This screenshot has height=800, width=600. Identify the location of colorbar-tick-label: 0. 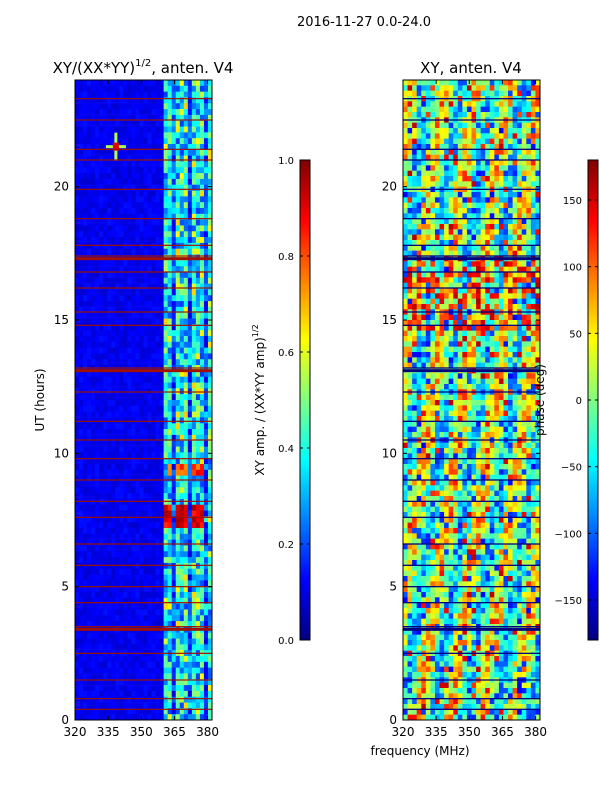
(579, 401).